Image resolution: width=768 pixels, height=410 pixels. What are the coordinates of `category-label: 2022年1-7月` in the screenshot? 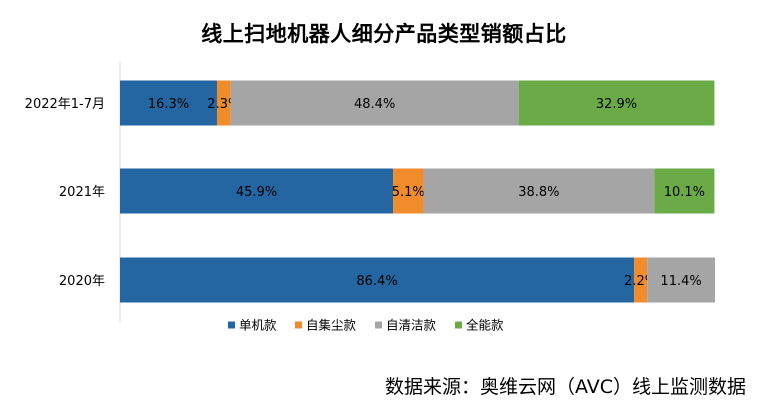 It's located at (65, 104).